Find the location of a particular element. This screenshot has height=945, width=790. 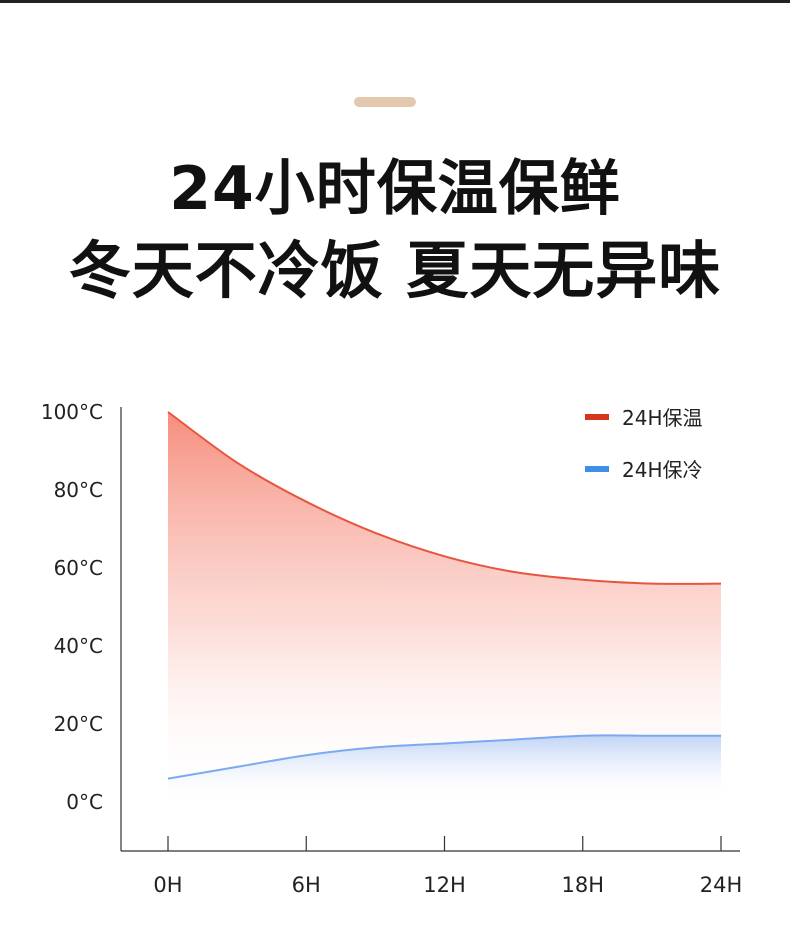

x-tick-label: 18H is located at coordinates (582, 885).